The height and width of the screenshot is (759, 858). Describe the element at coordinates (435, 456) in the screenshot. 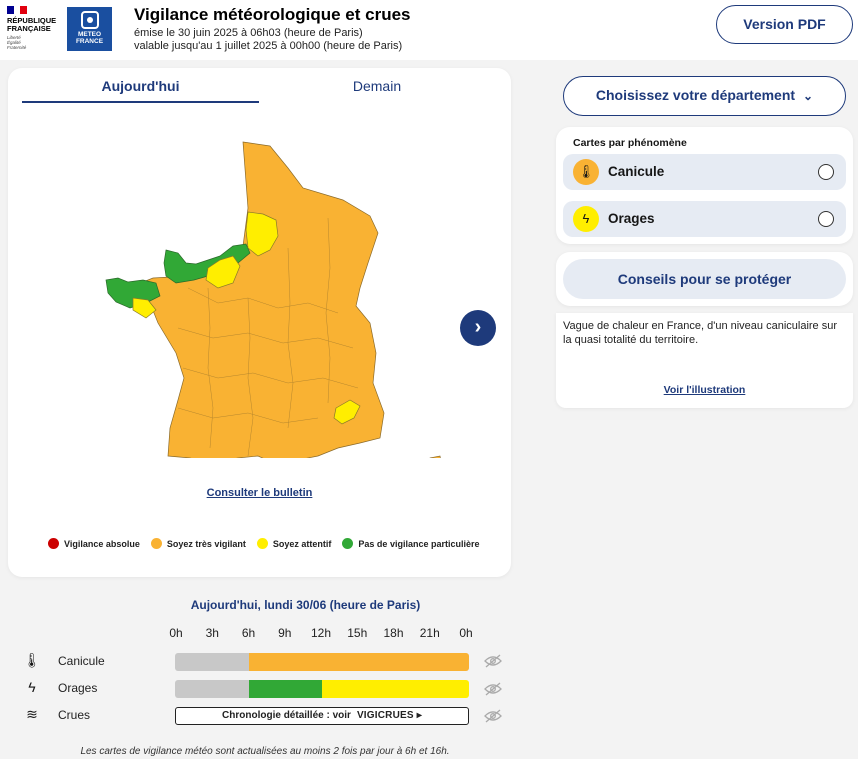

I see `corsica` at that location.